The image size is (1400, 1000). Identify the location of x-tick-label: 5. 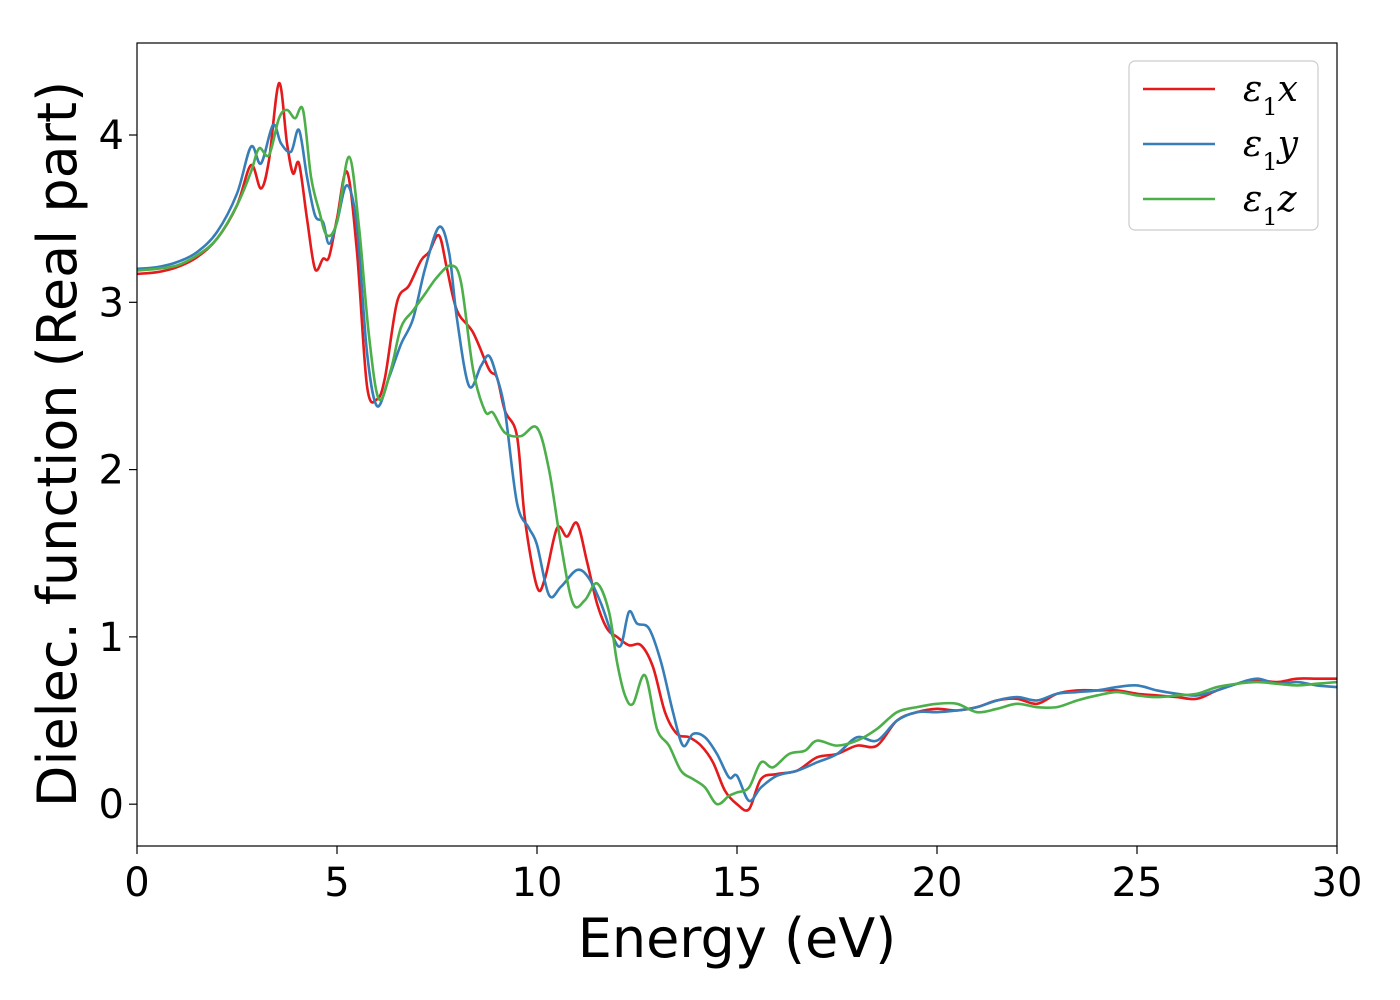
(336, 883).